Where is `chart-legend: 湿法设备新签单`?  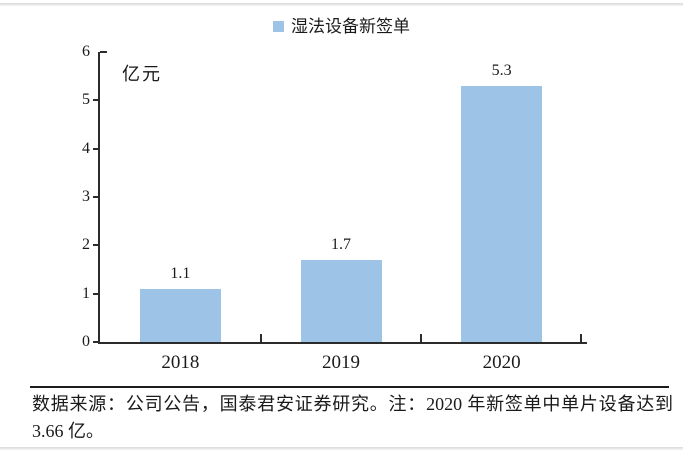 chart-legend: 湿法设备新签单 is located at coordinates (341, 26).